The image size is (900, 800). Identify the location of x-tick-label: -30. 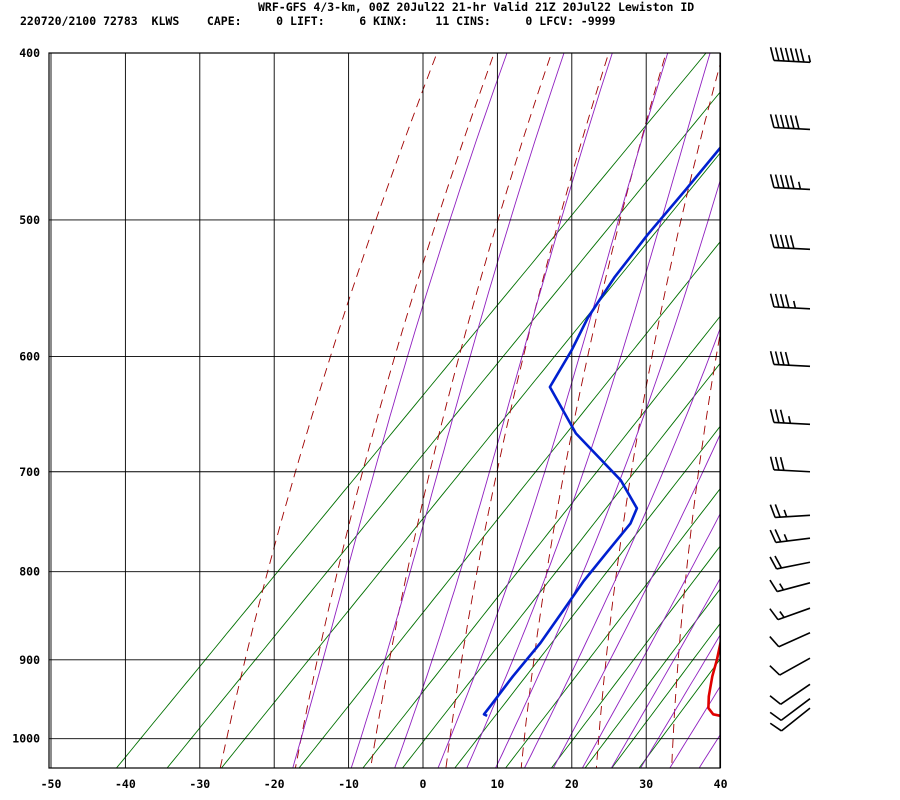
(199, 784).